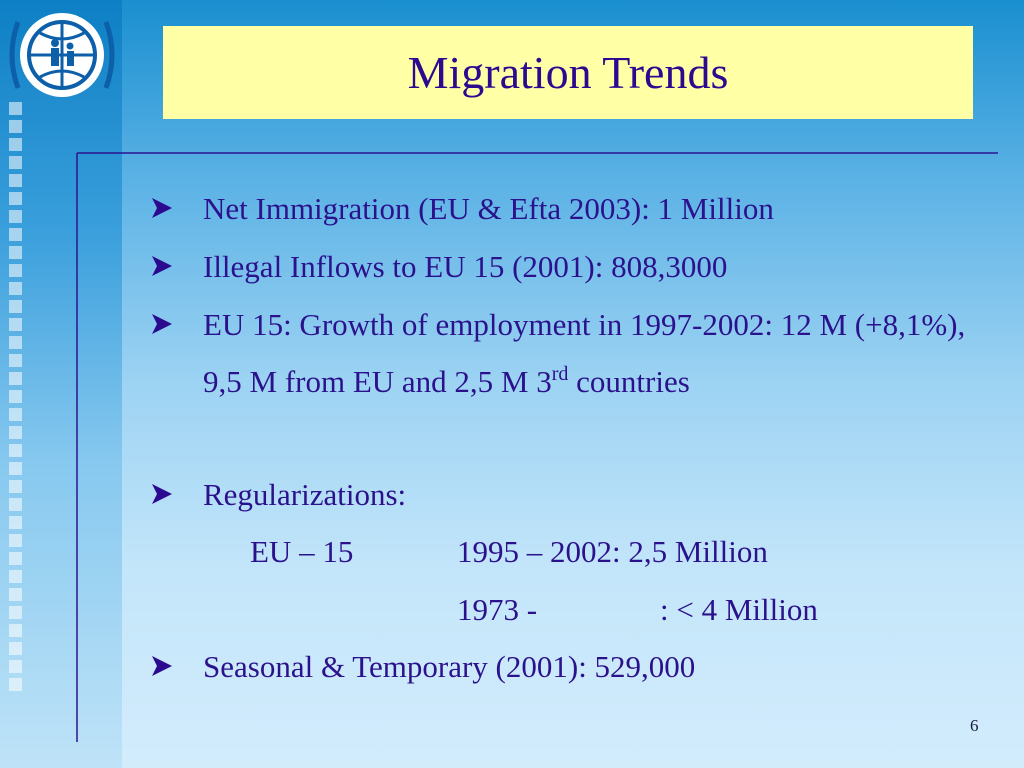 Image resolution: width=1024 pixels, height=768 pixels. I want to click on reg-line: 1995 – 2002: 2,5 Million, so click(612, 551).